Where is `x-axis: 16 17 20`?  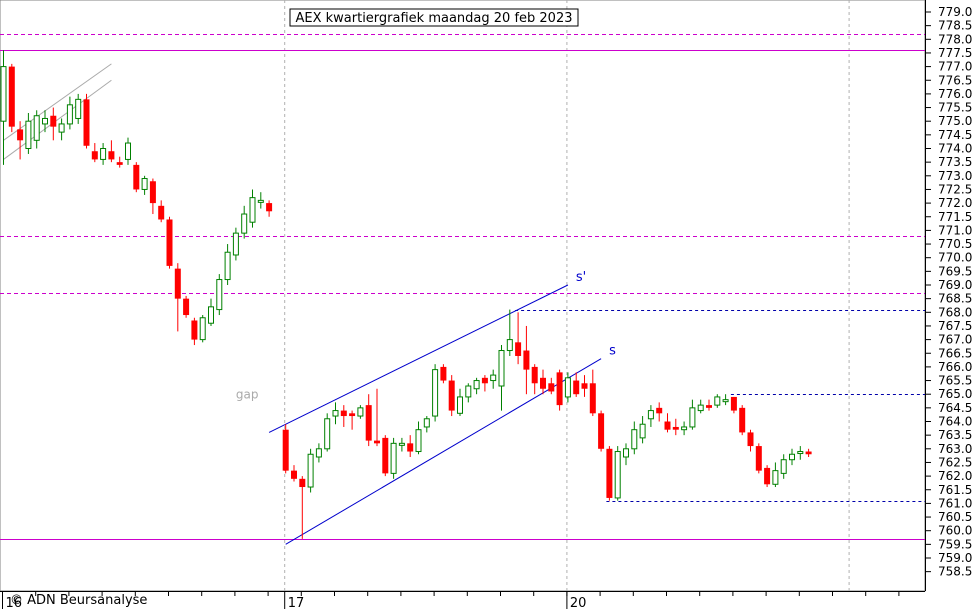
x-axis: 16 17 20 is located at coordinates (462, 600).